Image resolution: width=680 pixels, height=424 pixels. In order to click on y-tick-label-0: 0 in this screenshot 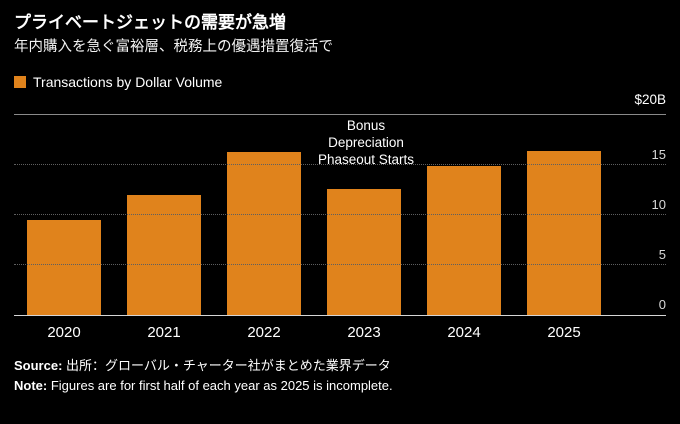, I will do `click(662, 304)`.